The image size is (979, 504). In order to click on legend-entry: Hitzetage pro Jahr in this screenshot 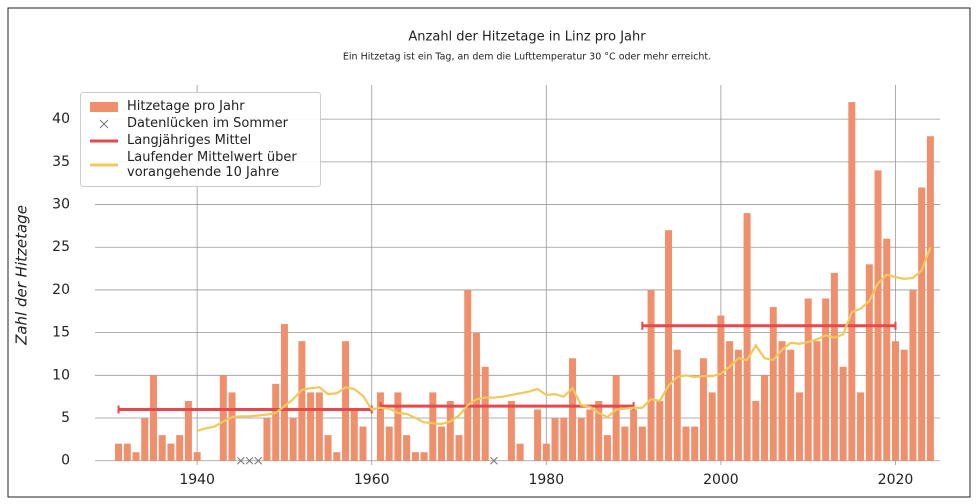, I will do `click(200, 106)`.